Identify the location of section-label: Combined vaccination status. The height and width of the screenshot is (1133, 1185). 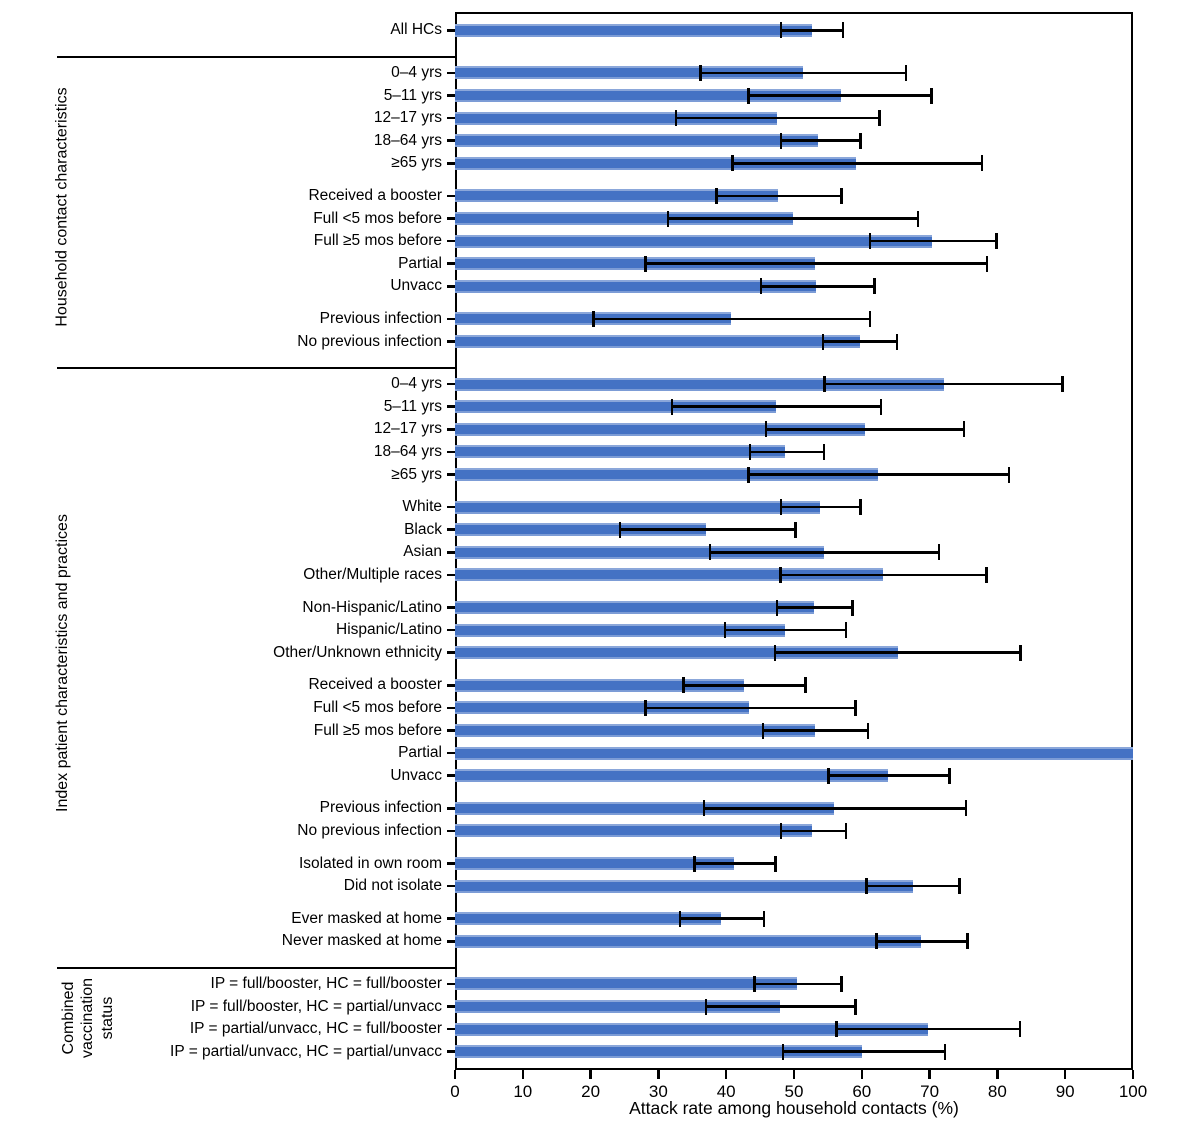
(88, 1017).